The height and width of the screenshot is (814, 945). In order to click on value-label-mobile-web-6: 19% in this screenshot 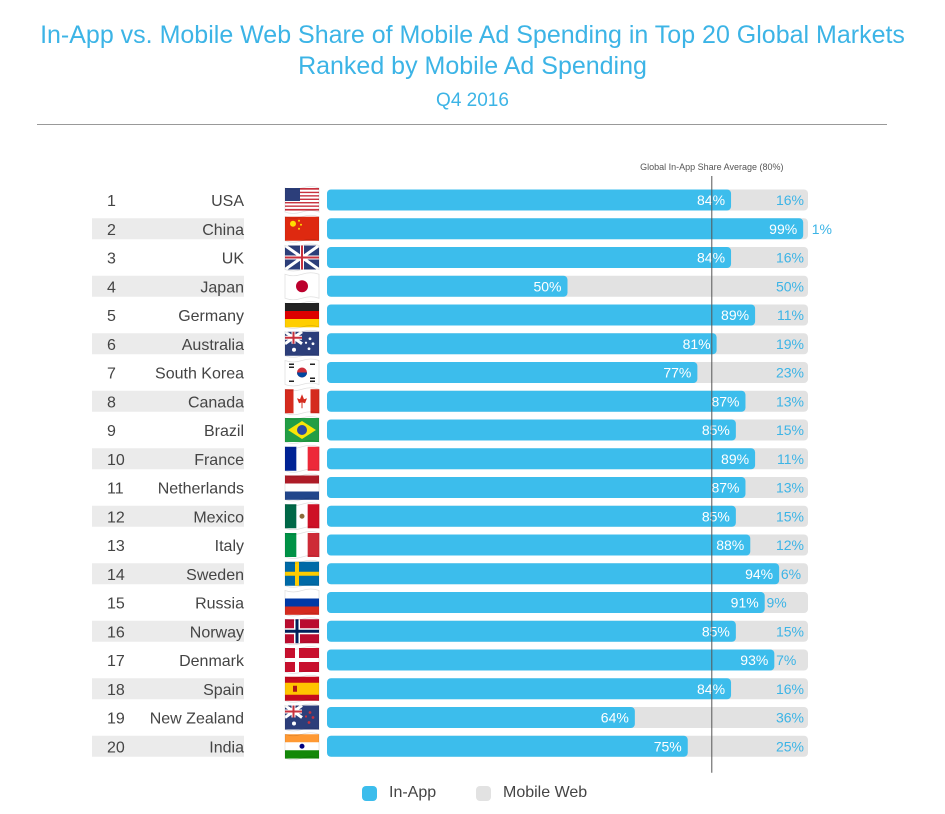, I will do `click(790, 344)`.